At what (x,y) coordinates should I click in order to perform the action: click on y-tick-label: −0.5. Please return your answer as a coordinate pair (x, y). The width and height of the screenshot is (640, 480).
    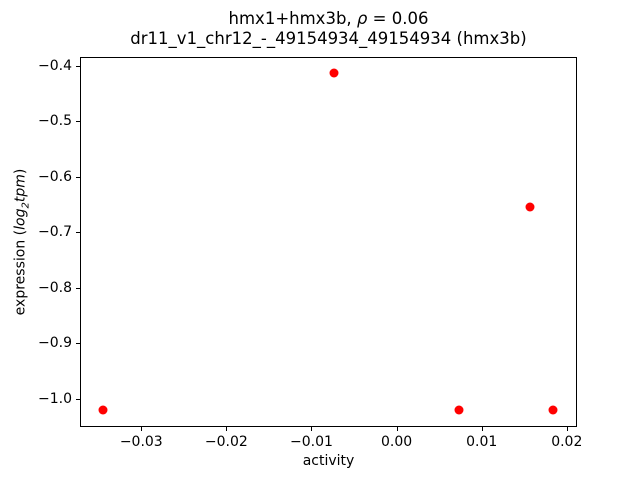
    Looking at the image, I should click on (55, 121).